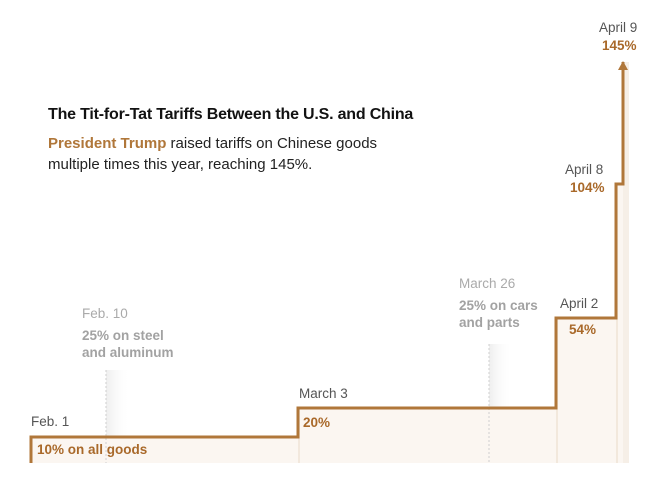  I want to click on annotation-date-march26: March 26, so click(487, 283).